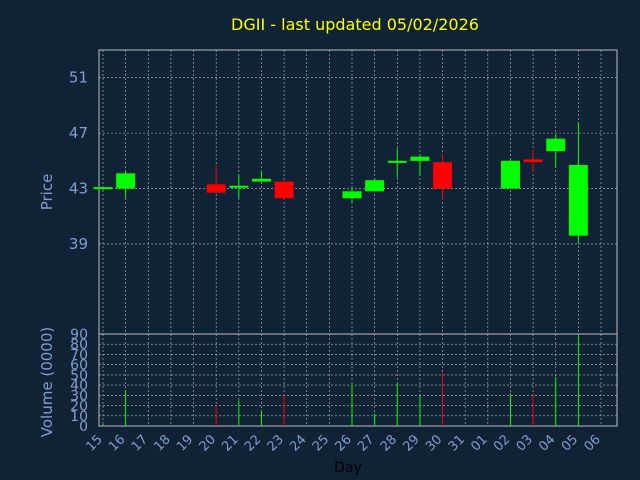 The height and width of the screenshot is (480, 640). Describe the element at coordinates (348, 468) in the screenshot. I see `x-axis-label: Day` at that location.